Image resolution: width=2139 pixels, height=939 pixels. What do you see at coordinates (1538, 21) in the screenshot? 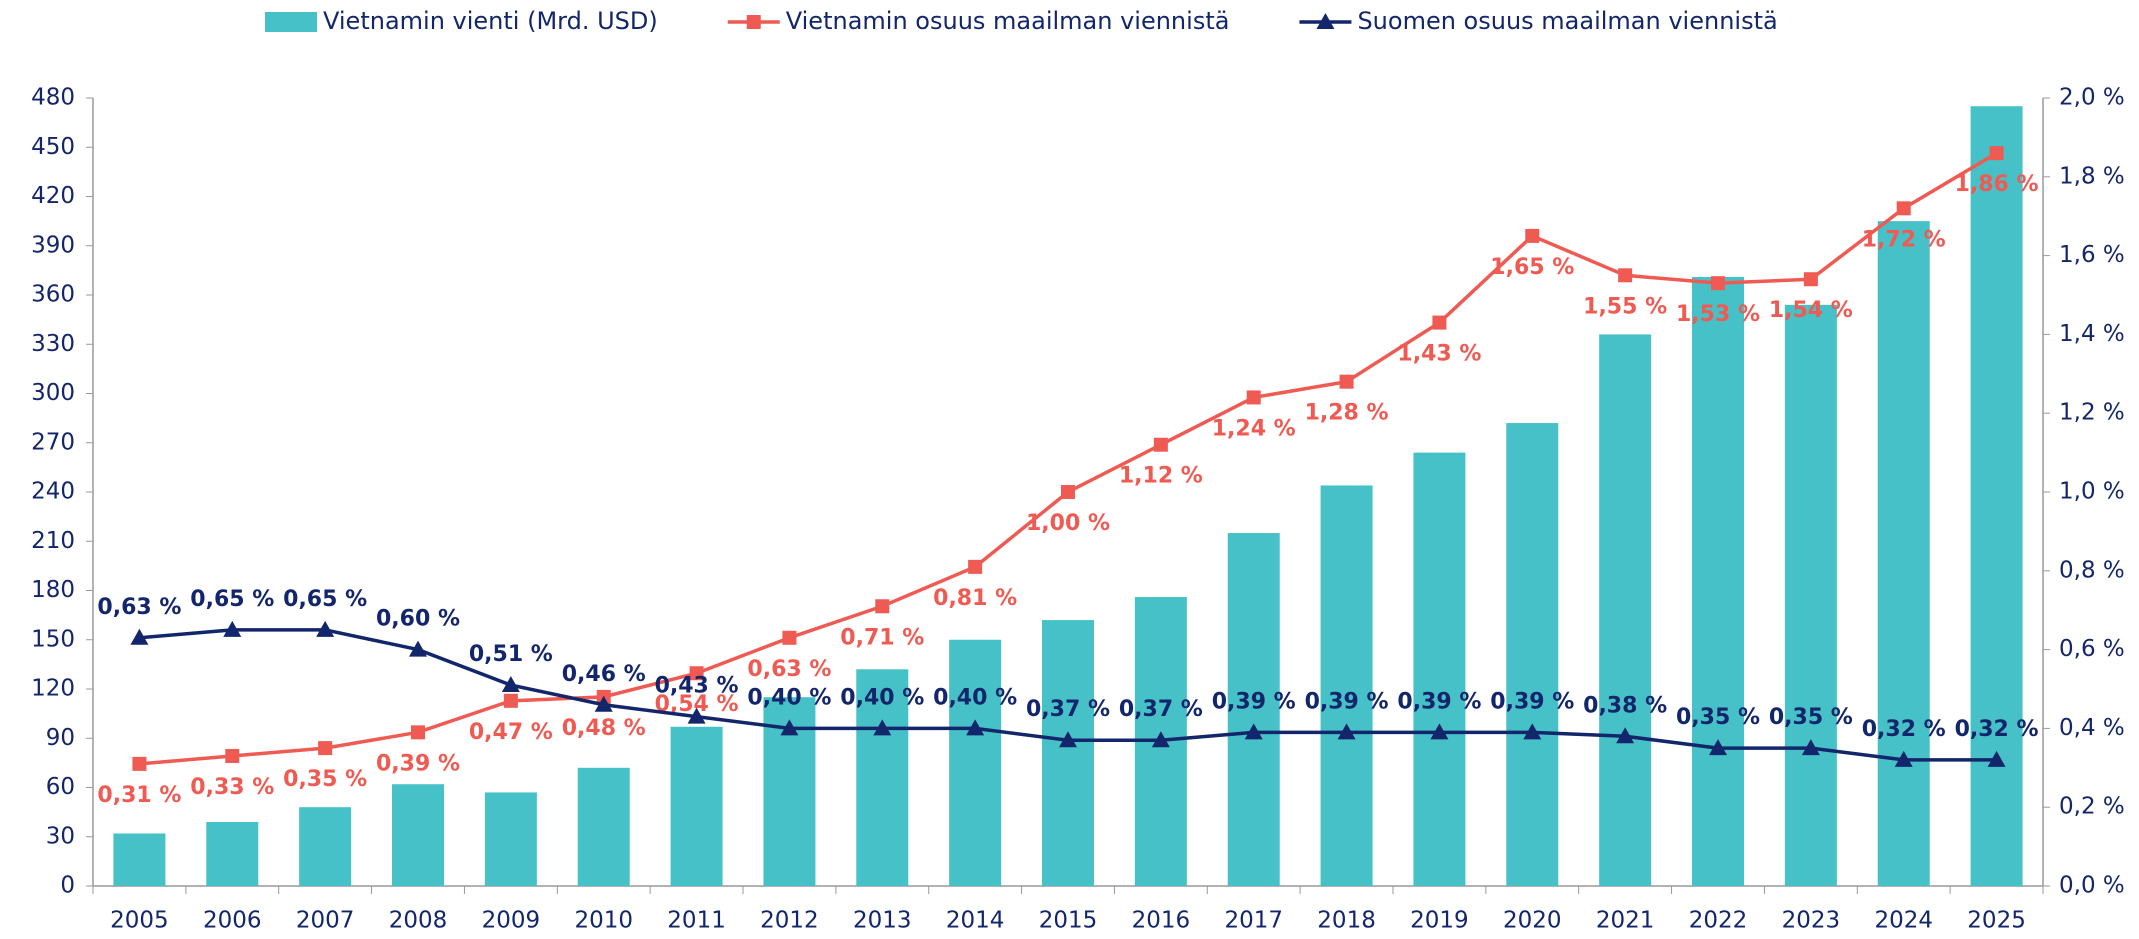
I see `legend-item: Suomen osuus maailman viennistä` at bounding box center [1538, 21].